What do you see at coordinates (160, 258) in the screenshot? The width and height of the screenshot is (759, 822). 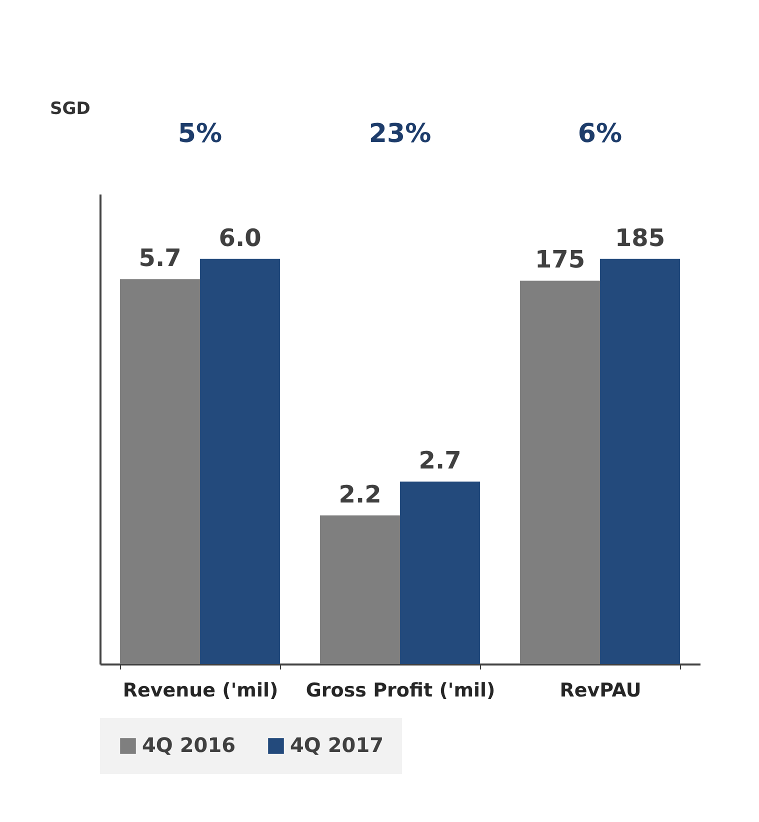 I see `data-label: 5.7` at bounding box center [160, 258].